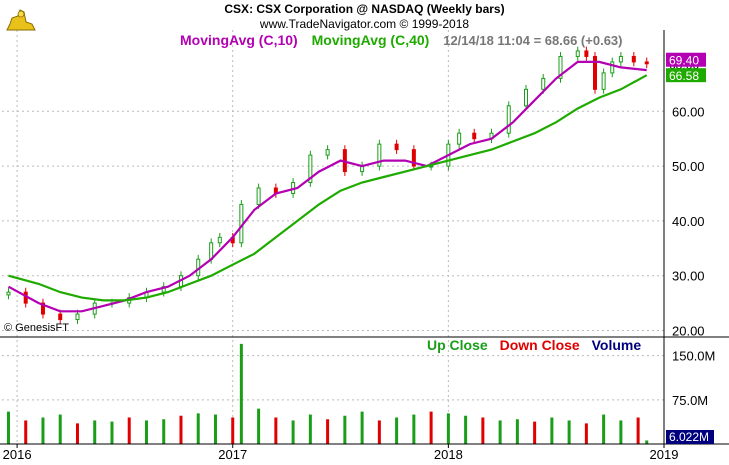  Describe the element at coordinates (616, 345) in the screenshot. I see `volume-legend-label: Volume` at that location.